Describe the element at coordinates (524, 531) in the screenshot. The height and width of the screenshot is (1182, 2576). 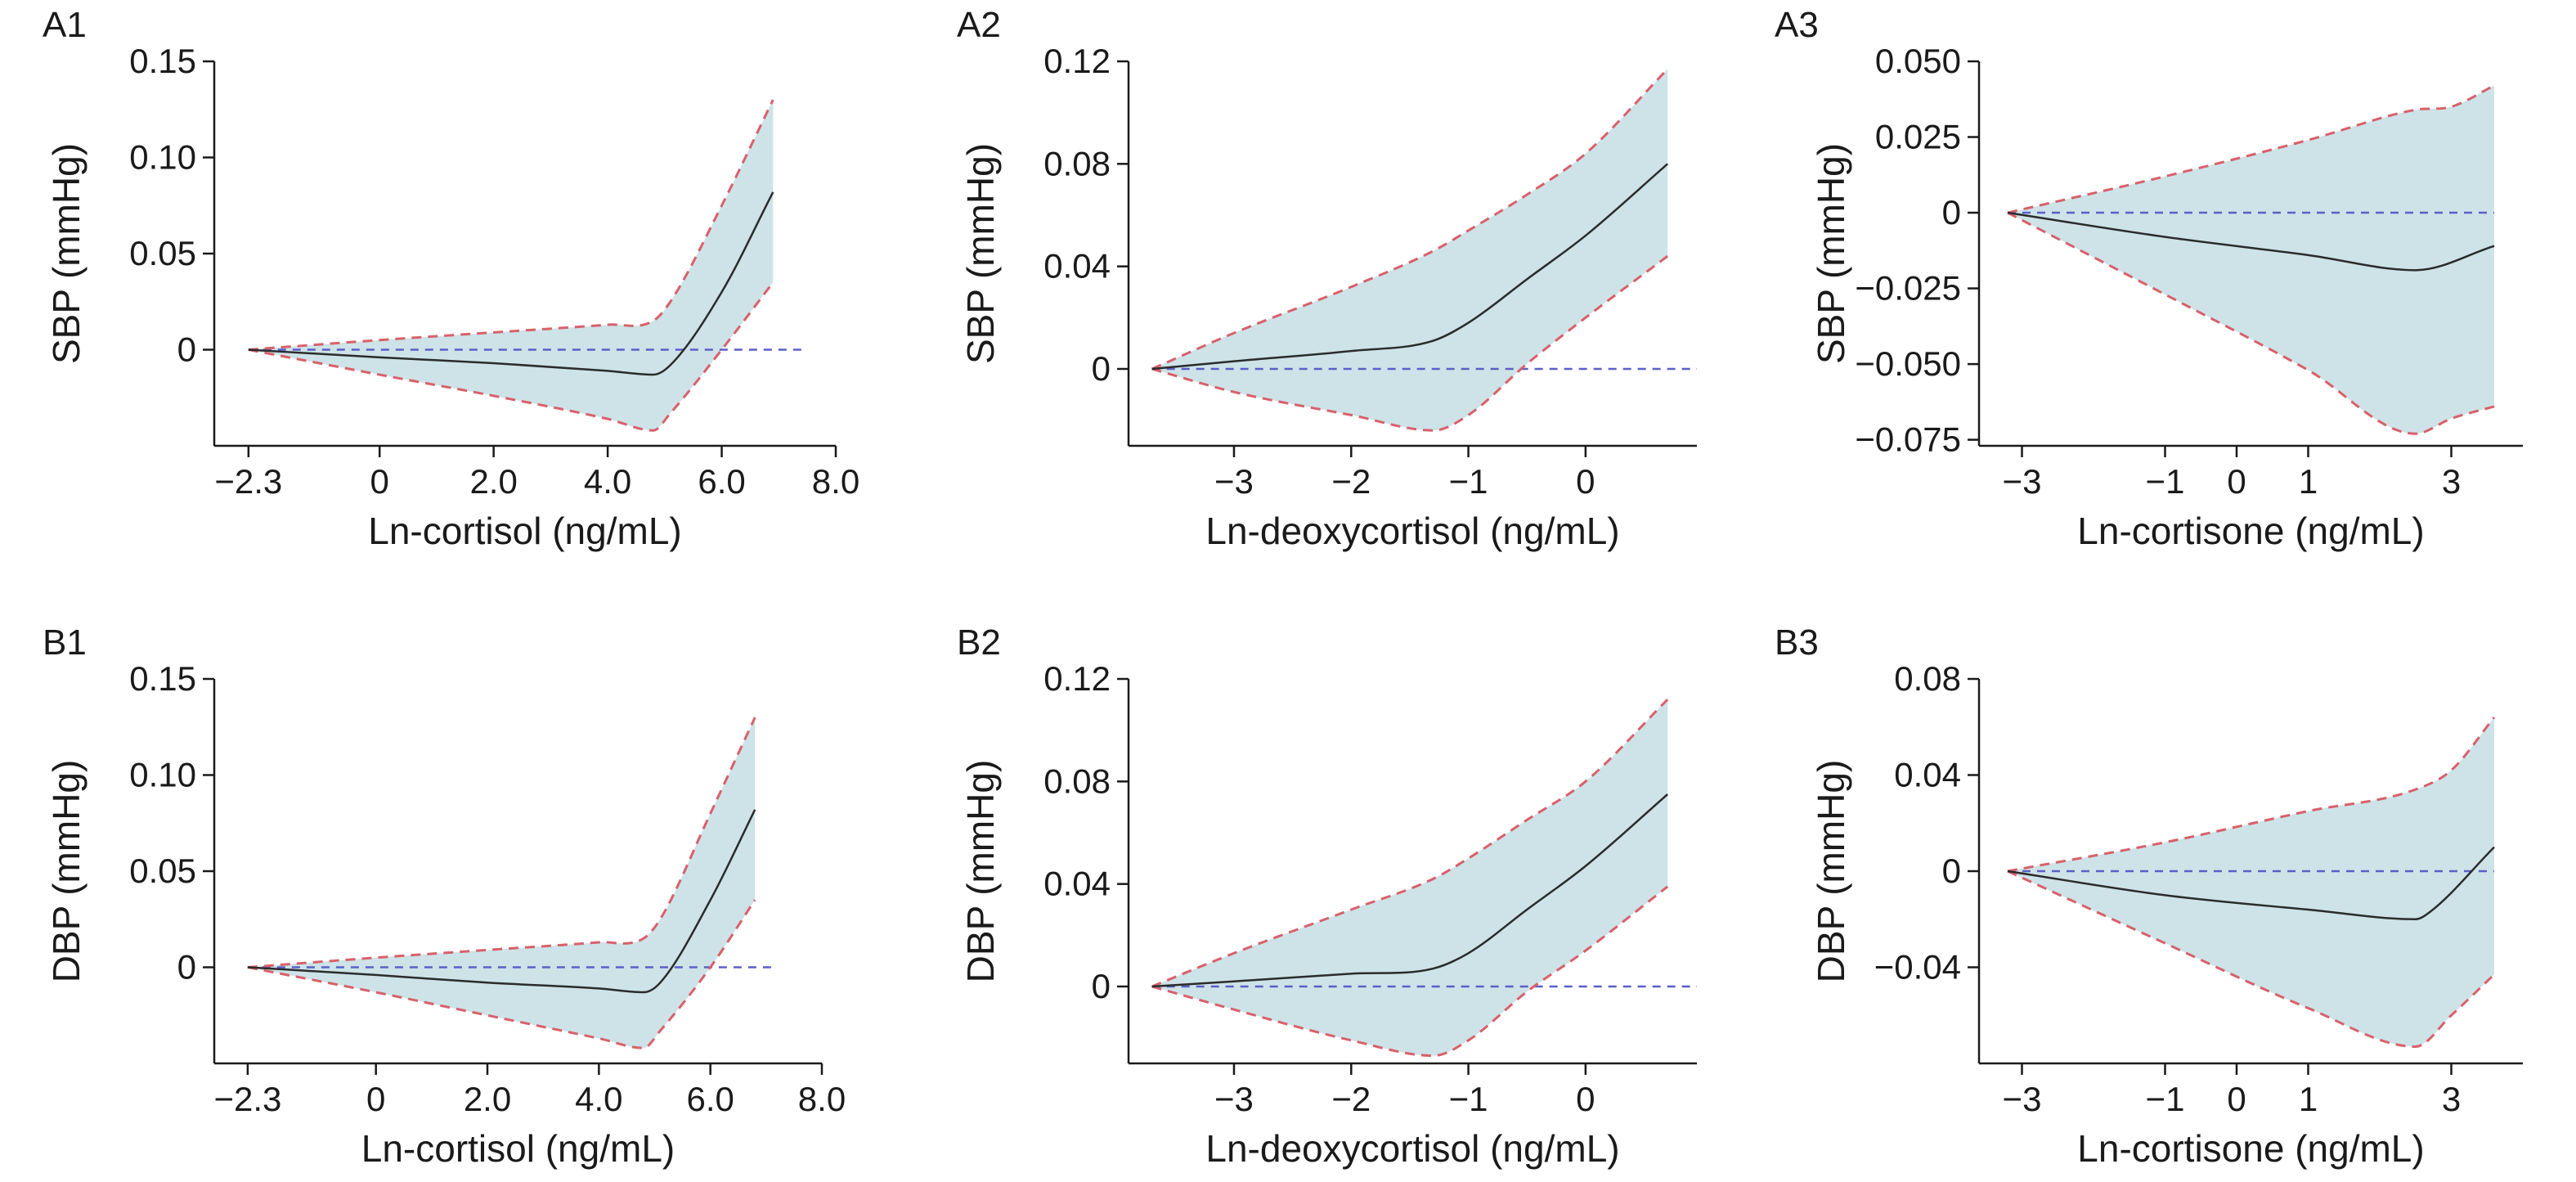
I see `x-axis-title: Ln-cortisol (ng/mL)` at that location.